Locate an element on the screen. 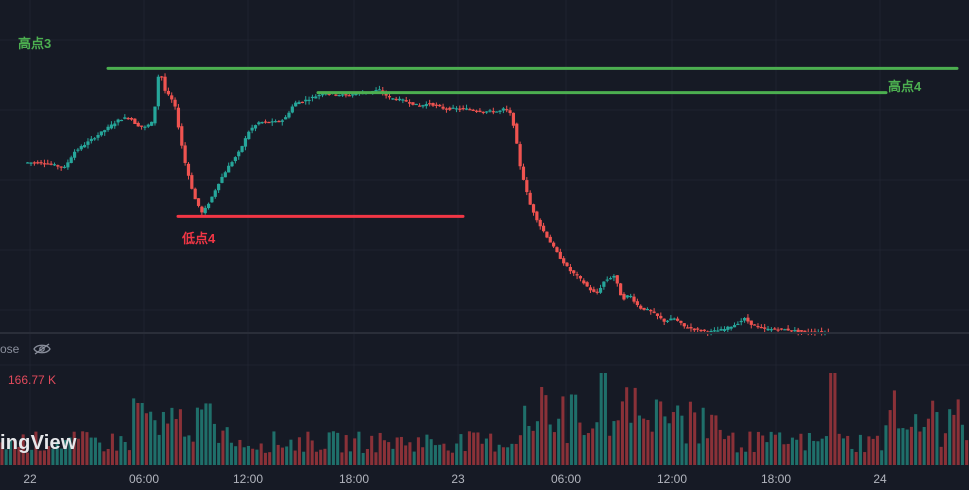 This screenshot has height=490, width=969. x-tick-label: 23 is located at coordinates (458, 479).